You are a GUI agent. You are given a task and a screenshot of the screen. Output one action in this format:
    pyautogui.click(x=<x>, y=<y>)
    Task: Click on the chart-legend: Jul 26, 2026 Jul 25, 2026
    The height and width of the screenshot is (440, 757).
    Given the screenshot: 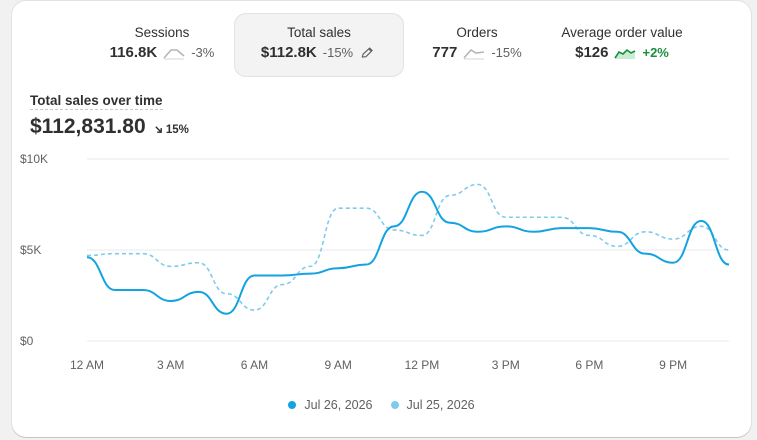 What is the action you would take?
    pyautogui.click(x=381, y=405)
    